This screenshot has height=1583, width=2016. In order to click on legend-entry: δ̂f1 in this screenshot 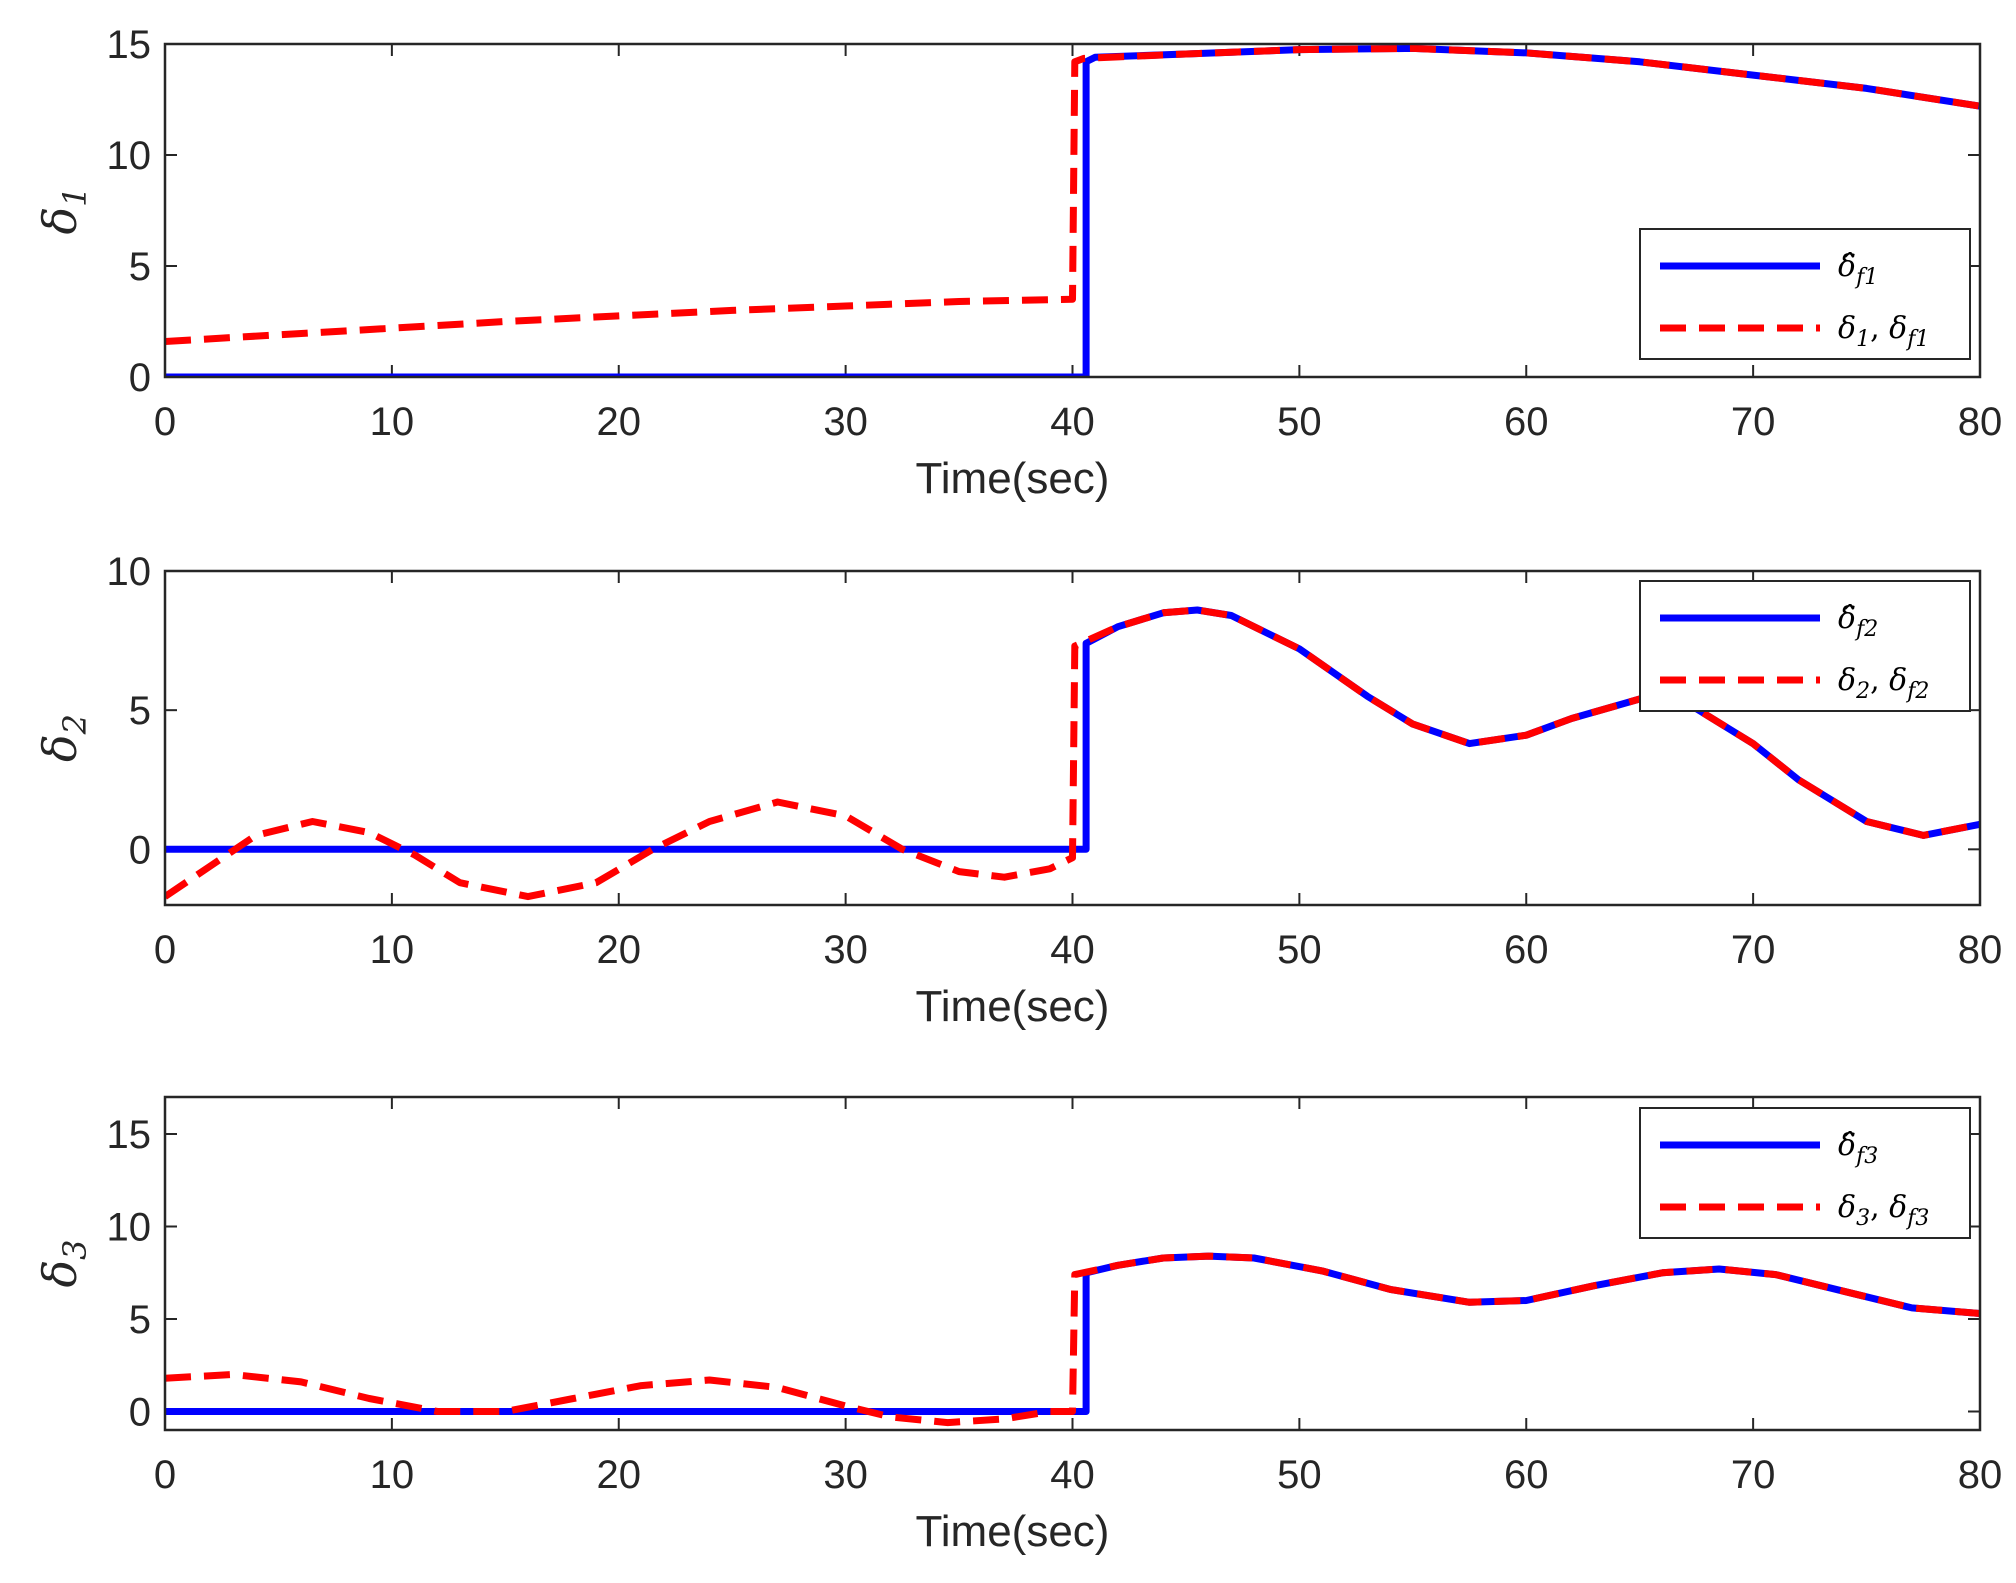, I will do `click(1858, 269)`.